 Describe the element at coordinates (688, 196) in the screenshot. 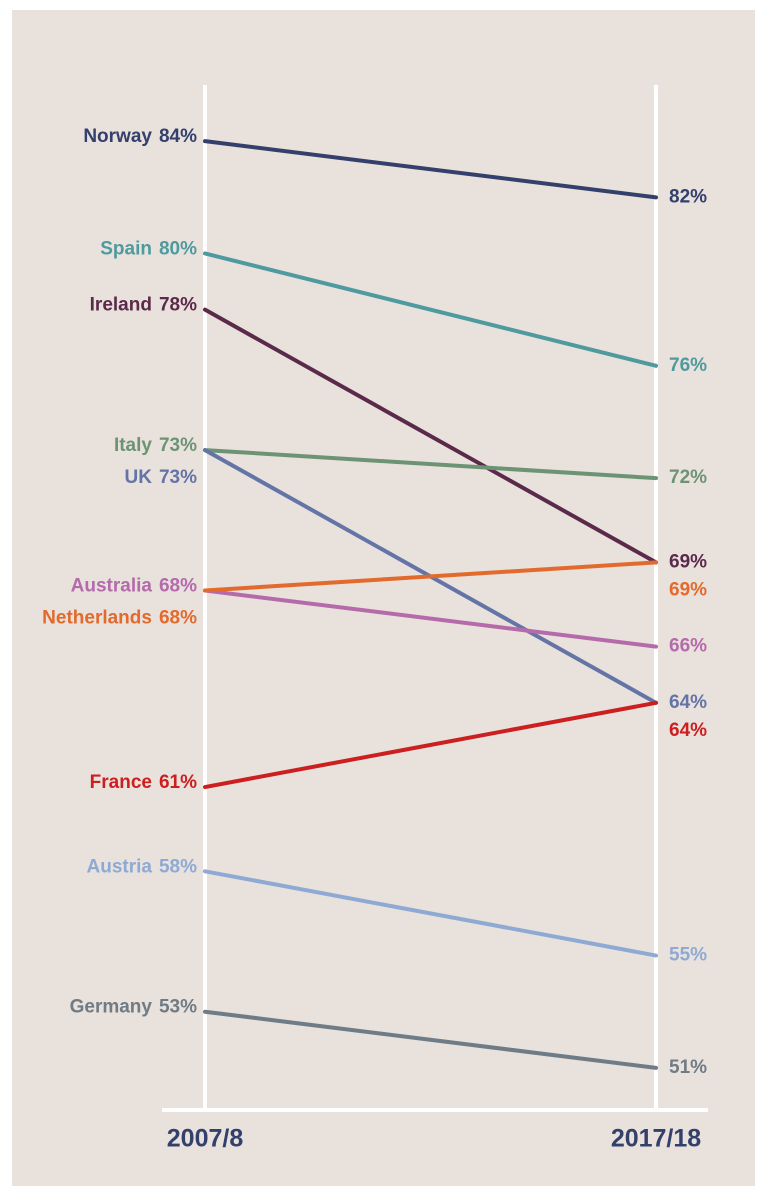

I see `right-label: 82%` at that location.